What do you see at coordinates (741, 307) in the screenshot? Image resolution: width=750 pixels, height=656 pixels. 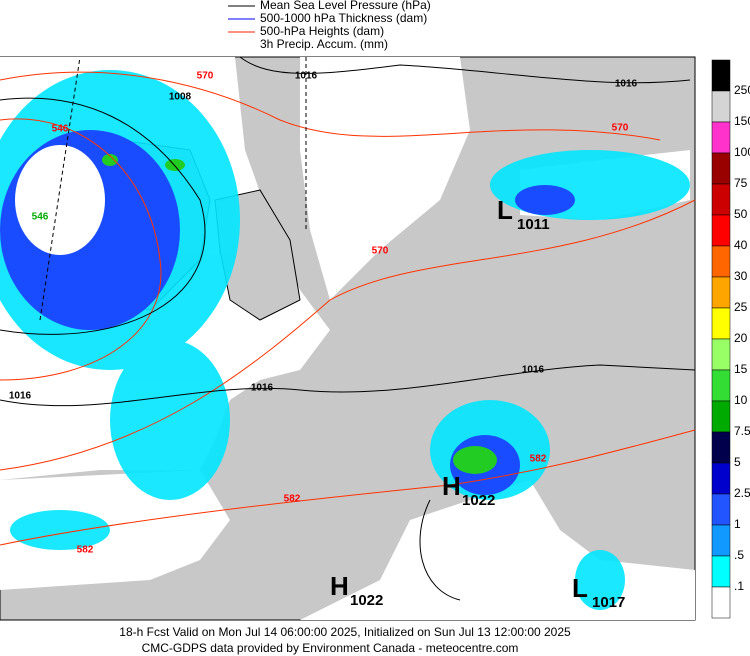 I see `colorbar-label: 25` at bounding box center [741, 307].